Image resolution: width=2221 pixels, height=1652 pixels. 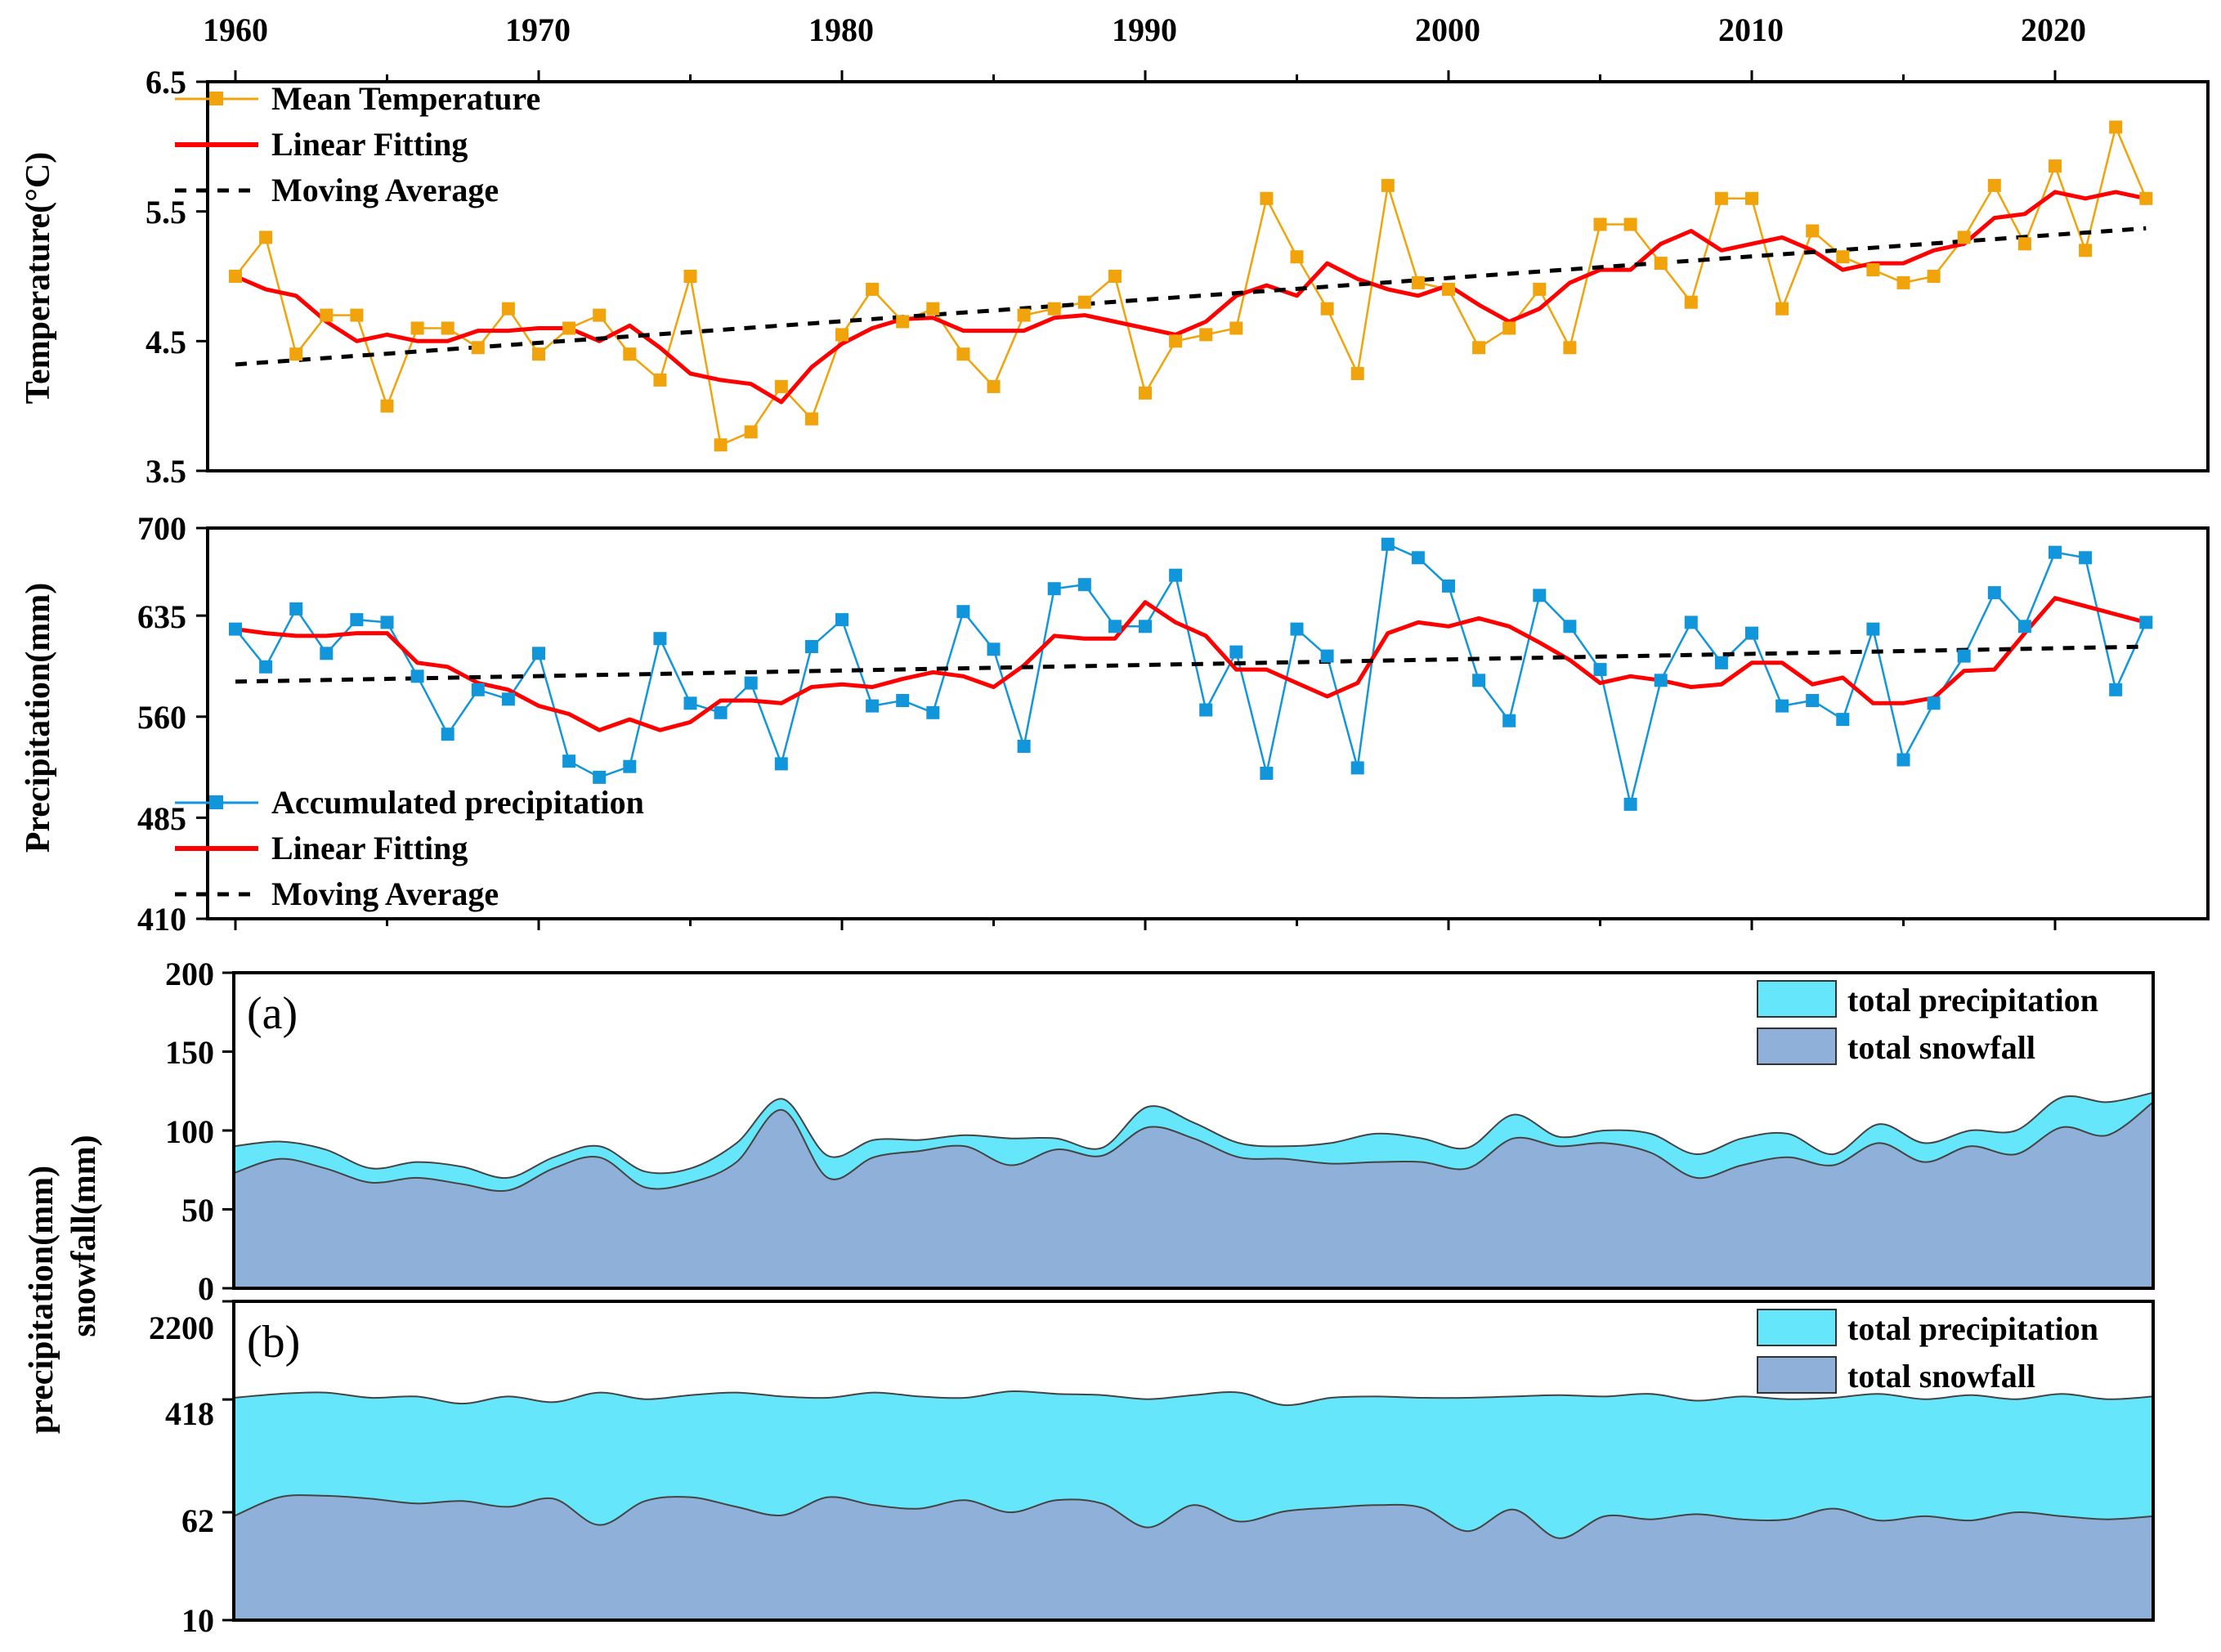 What do you see at coordinates (166, 342) in the screenshot?
I see `y-tick-label: 4.5` at bounding box center [166, 342].